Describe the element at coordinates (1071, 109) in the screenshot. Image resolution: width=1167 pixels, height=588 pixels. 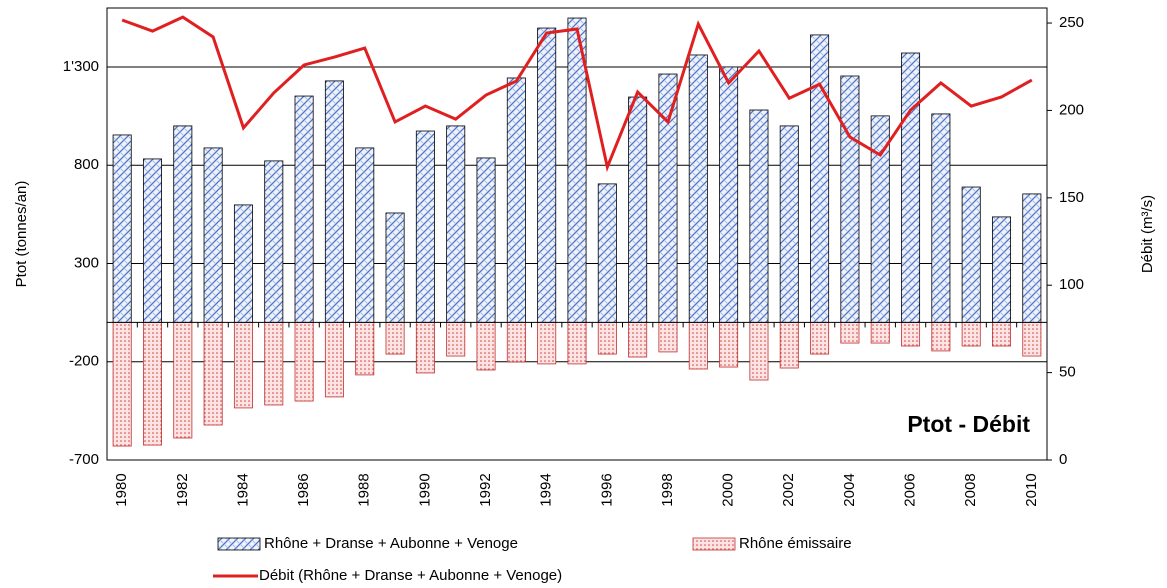
I see `y2-tick-label: 200` at that location.